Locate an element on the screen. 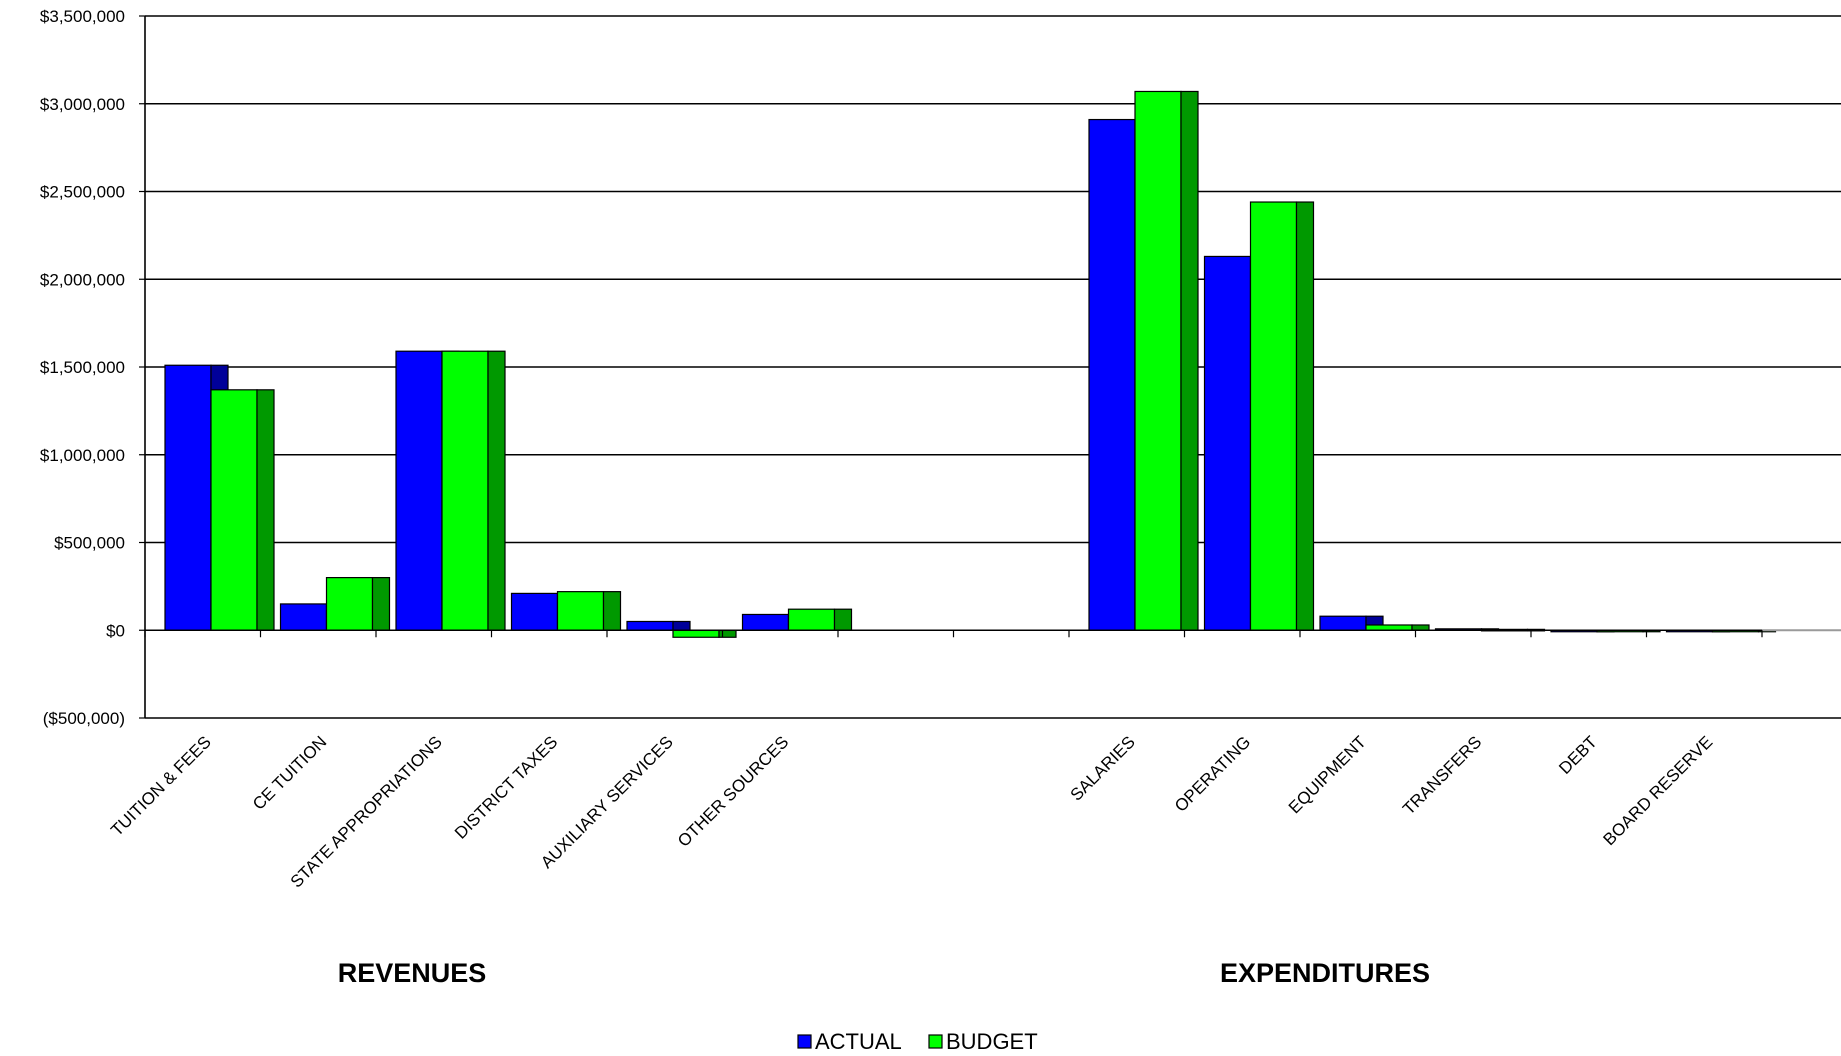  group-labels: REVENUES EXPENDITURES is located at coordinates (884, 973).